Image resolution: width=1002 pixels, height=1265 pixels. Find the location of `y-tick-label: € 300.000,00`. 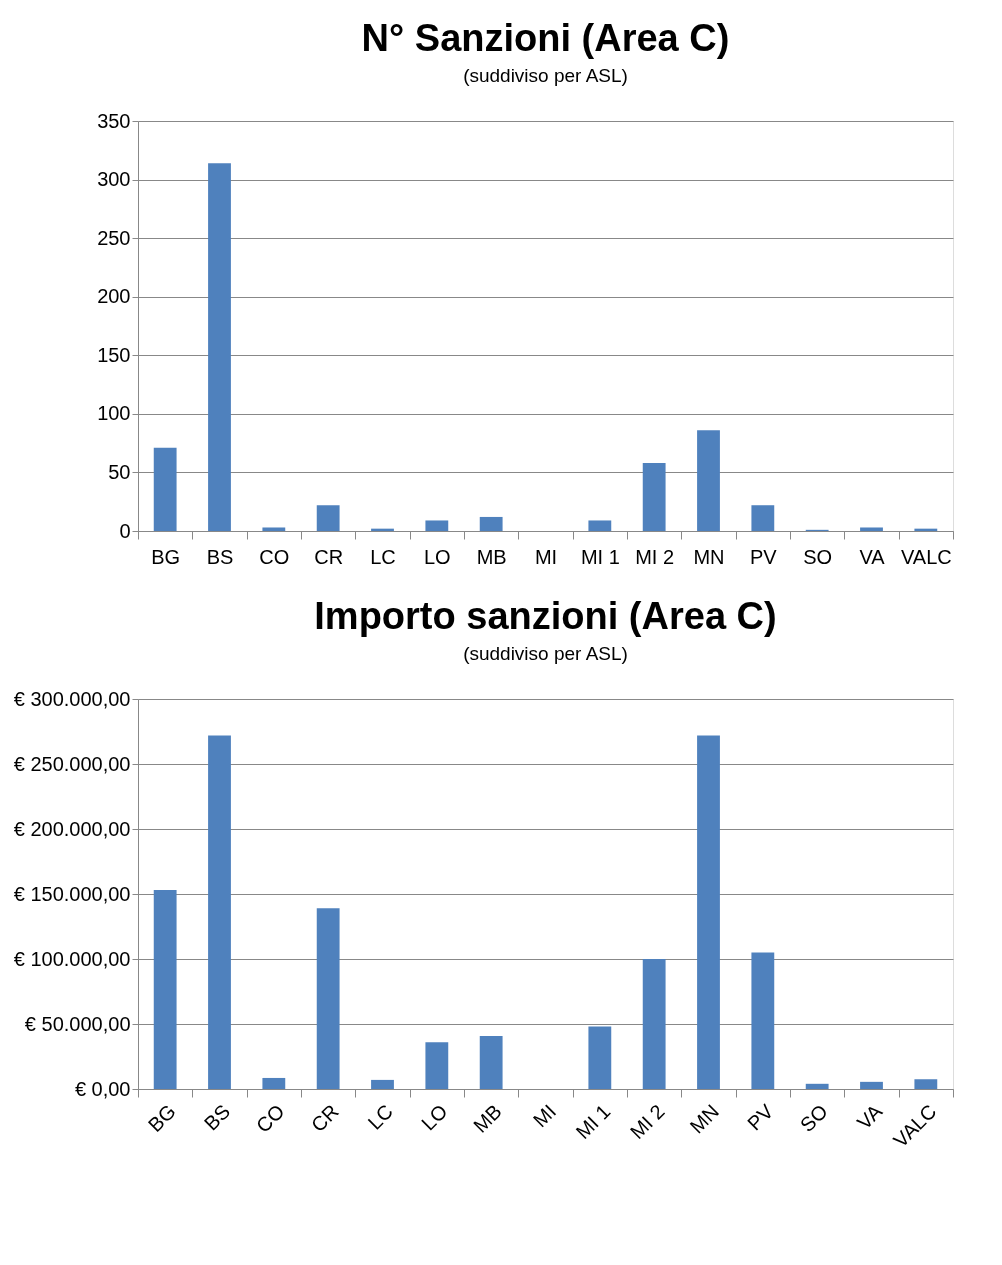

y-tick-label: € 300.000,00 is located at coordinates (72, 698).